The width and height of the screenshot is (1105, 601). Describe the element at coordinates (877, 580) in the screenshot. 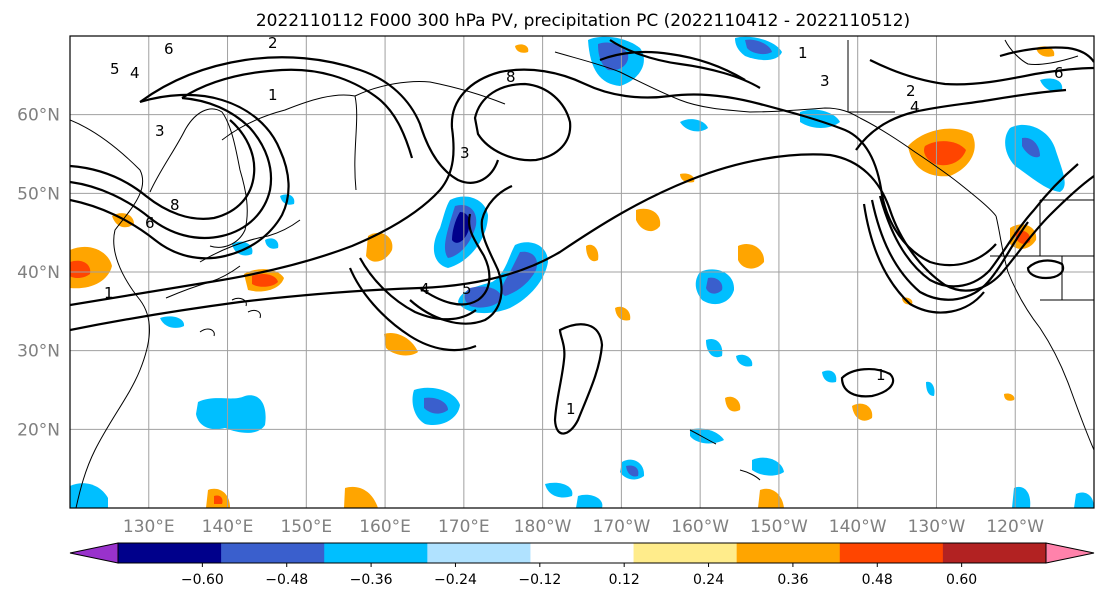

I see `colorbar-tick-label: 0.48` at that location.